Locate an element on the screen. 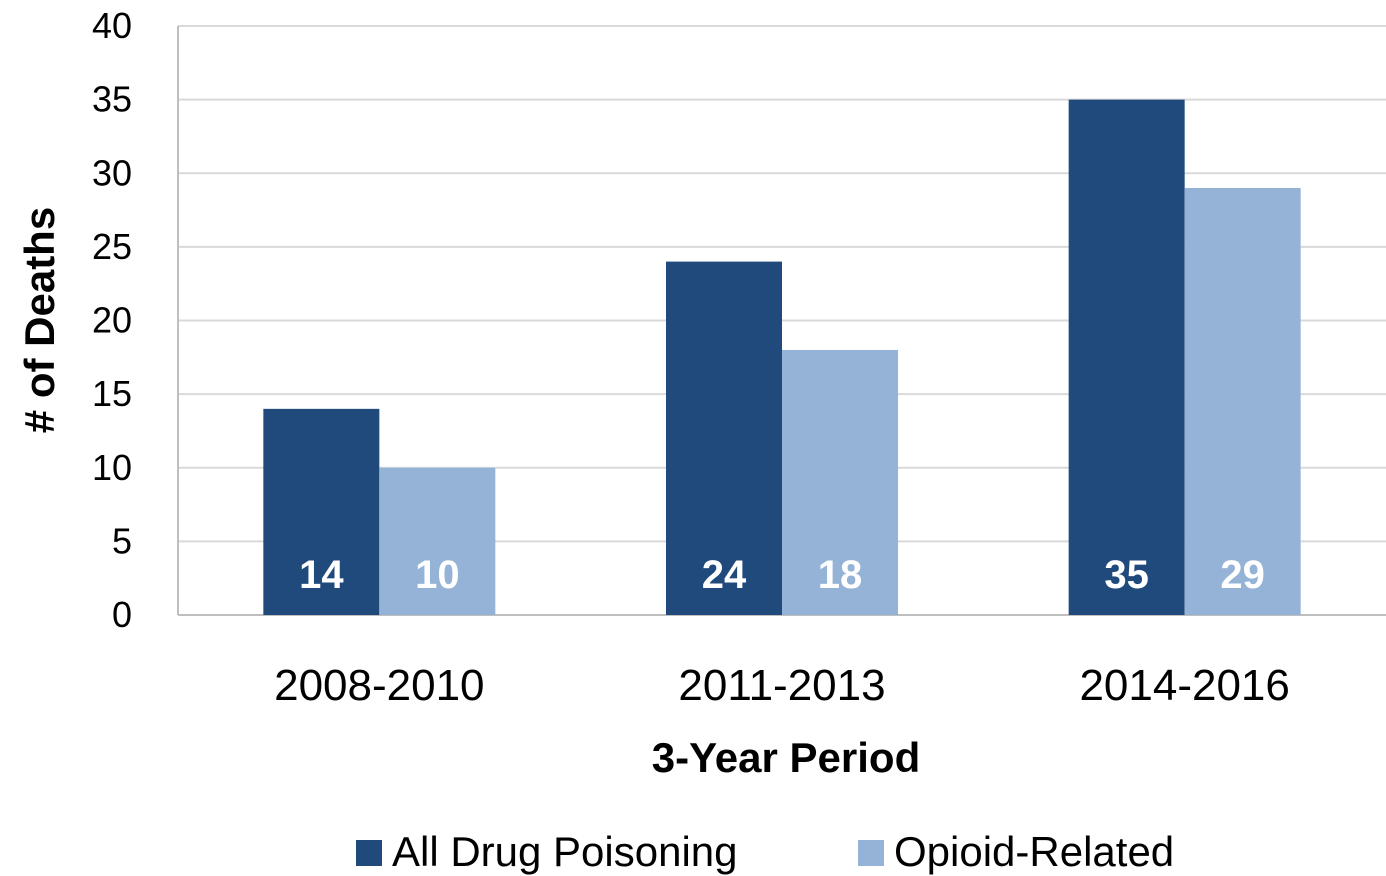  legend-label-opioid-related: Opioid-Related is located at coordinates (1034, 851).